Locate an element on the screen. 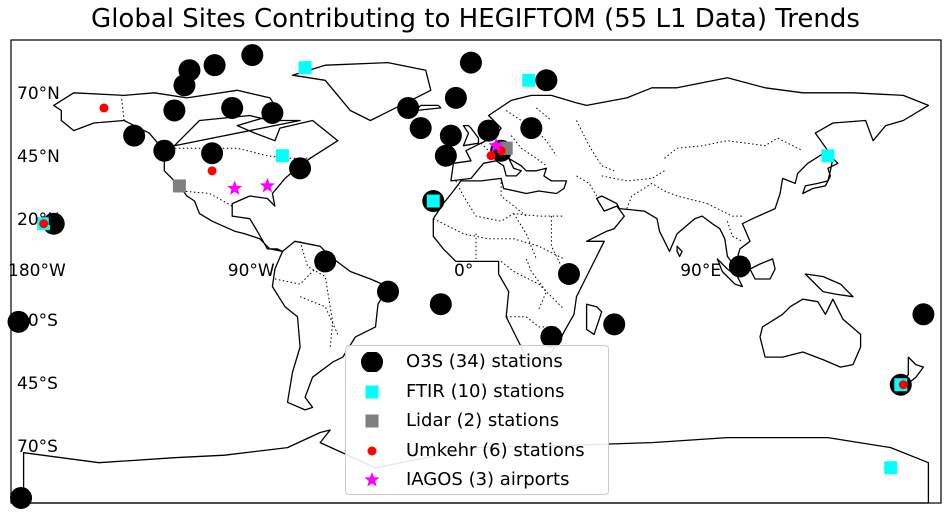 The width and height of the screenshot is (951, 515). borneo-coast is located at coordinates (762, 269).